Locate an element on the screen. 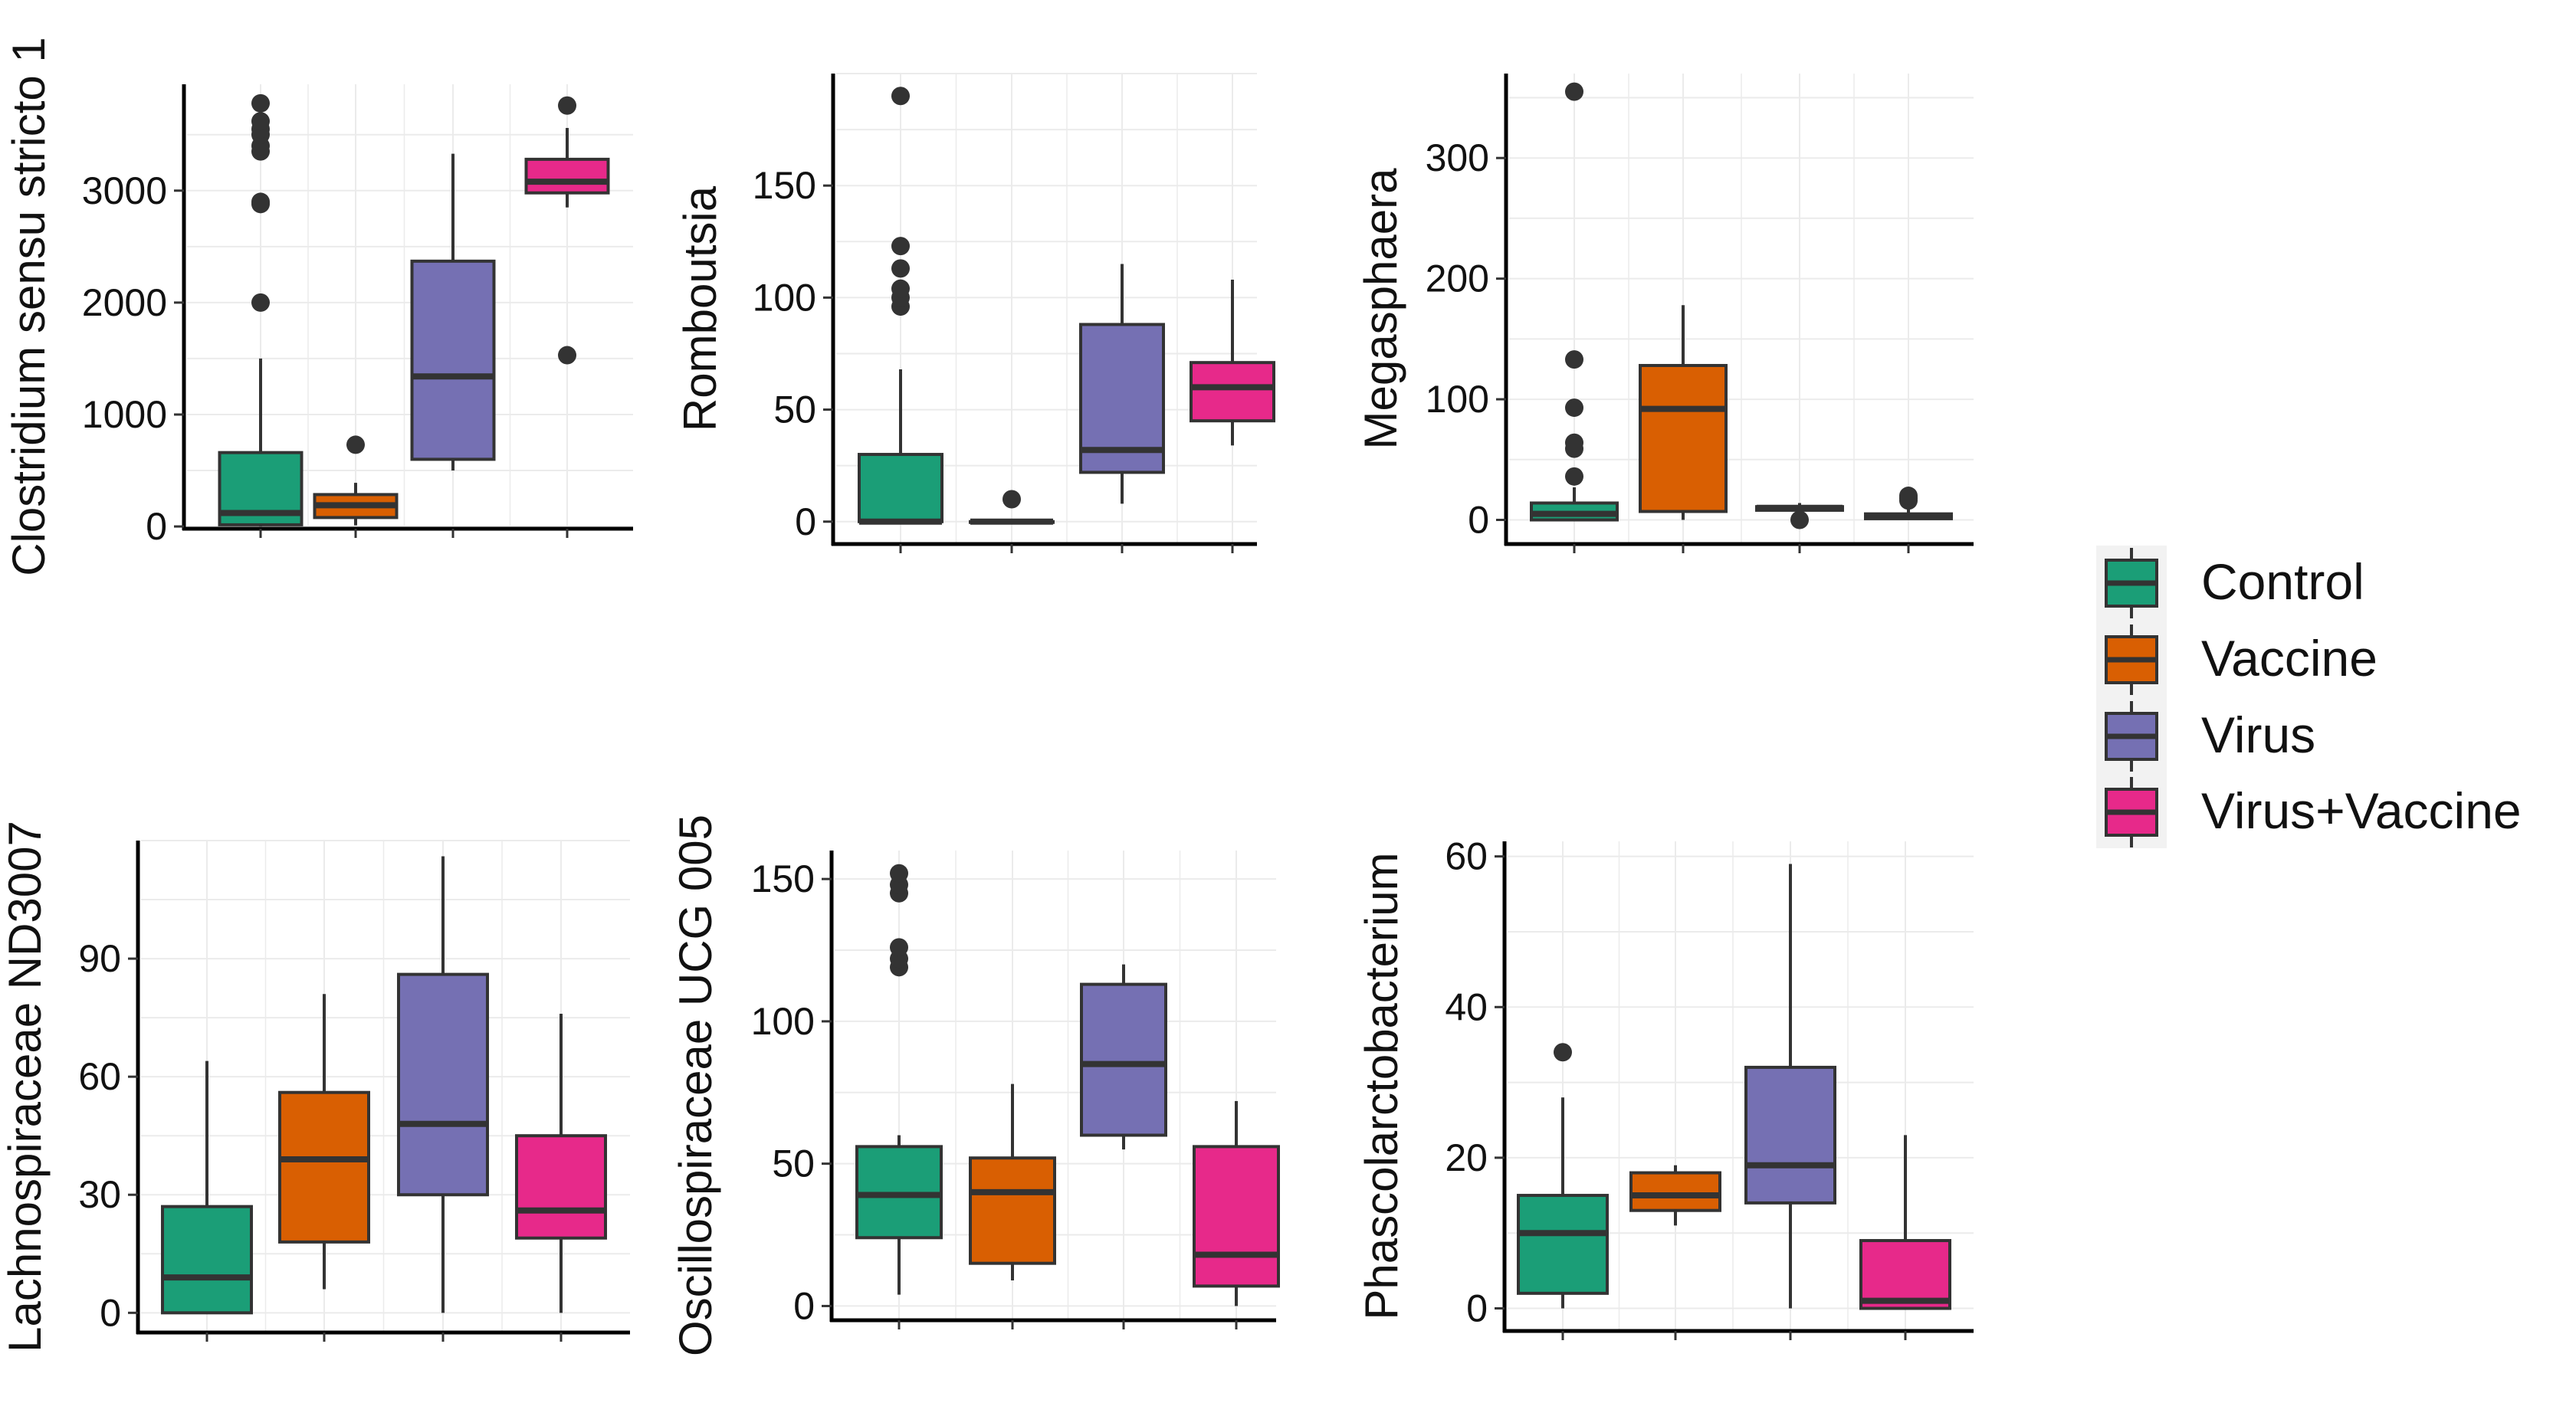 The image size is (2576, 1403). y-axis-title: Phascolarctobacterium is located at coordinates (1381, 1085).